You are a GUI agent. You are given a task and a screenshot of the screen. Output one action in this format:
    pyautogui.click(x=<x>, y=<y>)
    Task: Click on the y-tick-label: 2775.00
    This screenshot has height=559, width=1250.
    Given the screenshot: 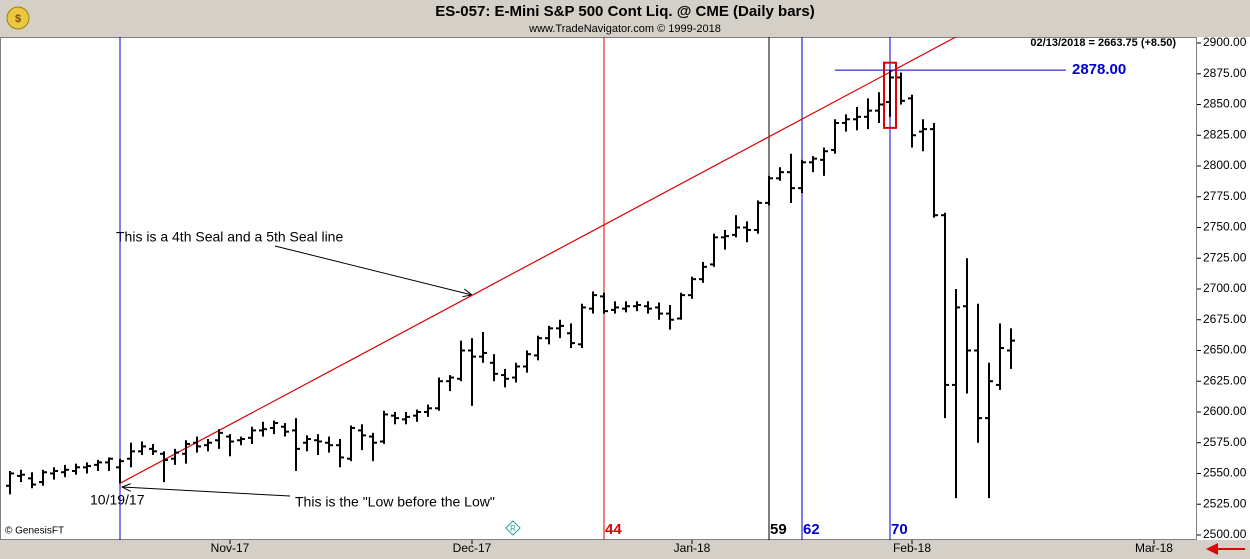 What is the action you would take?
    pyautogui.click(x=1225, y=196)
    